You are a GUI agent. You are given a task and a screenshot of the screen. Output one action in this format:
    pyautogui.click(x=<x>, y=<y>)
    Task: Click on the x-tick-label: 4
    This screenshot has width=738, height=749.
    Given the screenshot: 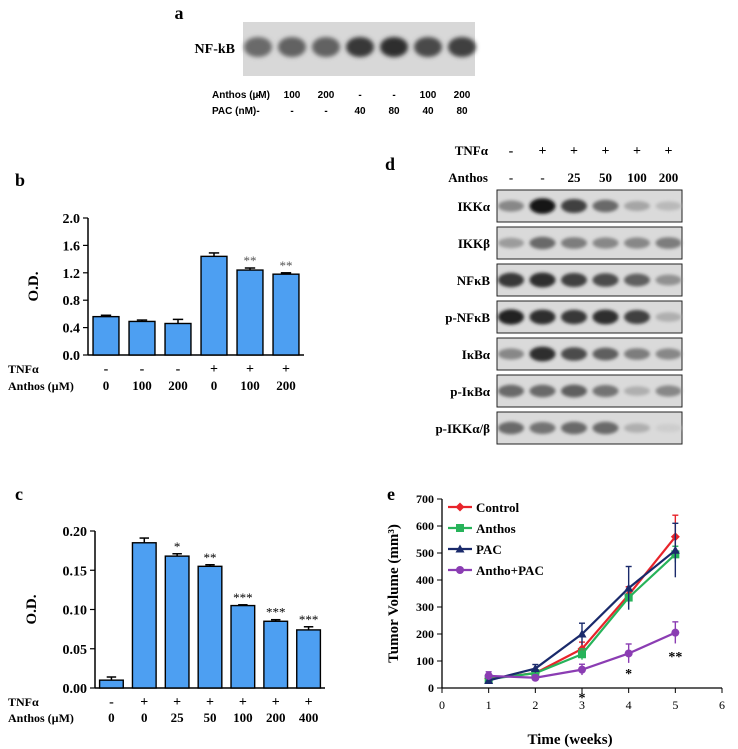 What is the action you would take?
    pyautogui.click(x=629, y=705)
    